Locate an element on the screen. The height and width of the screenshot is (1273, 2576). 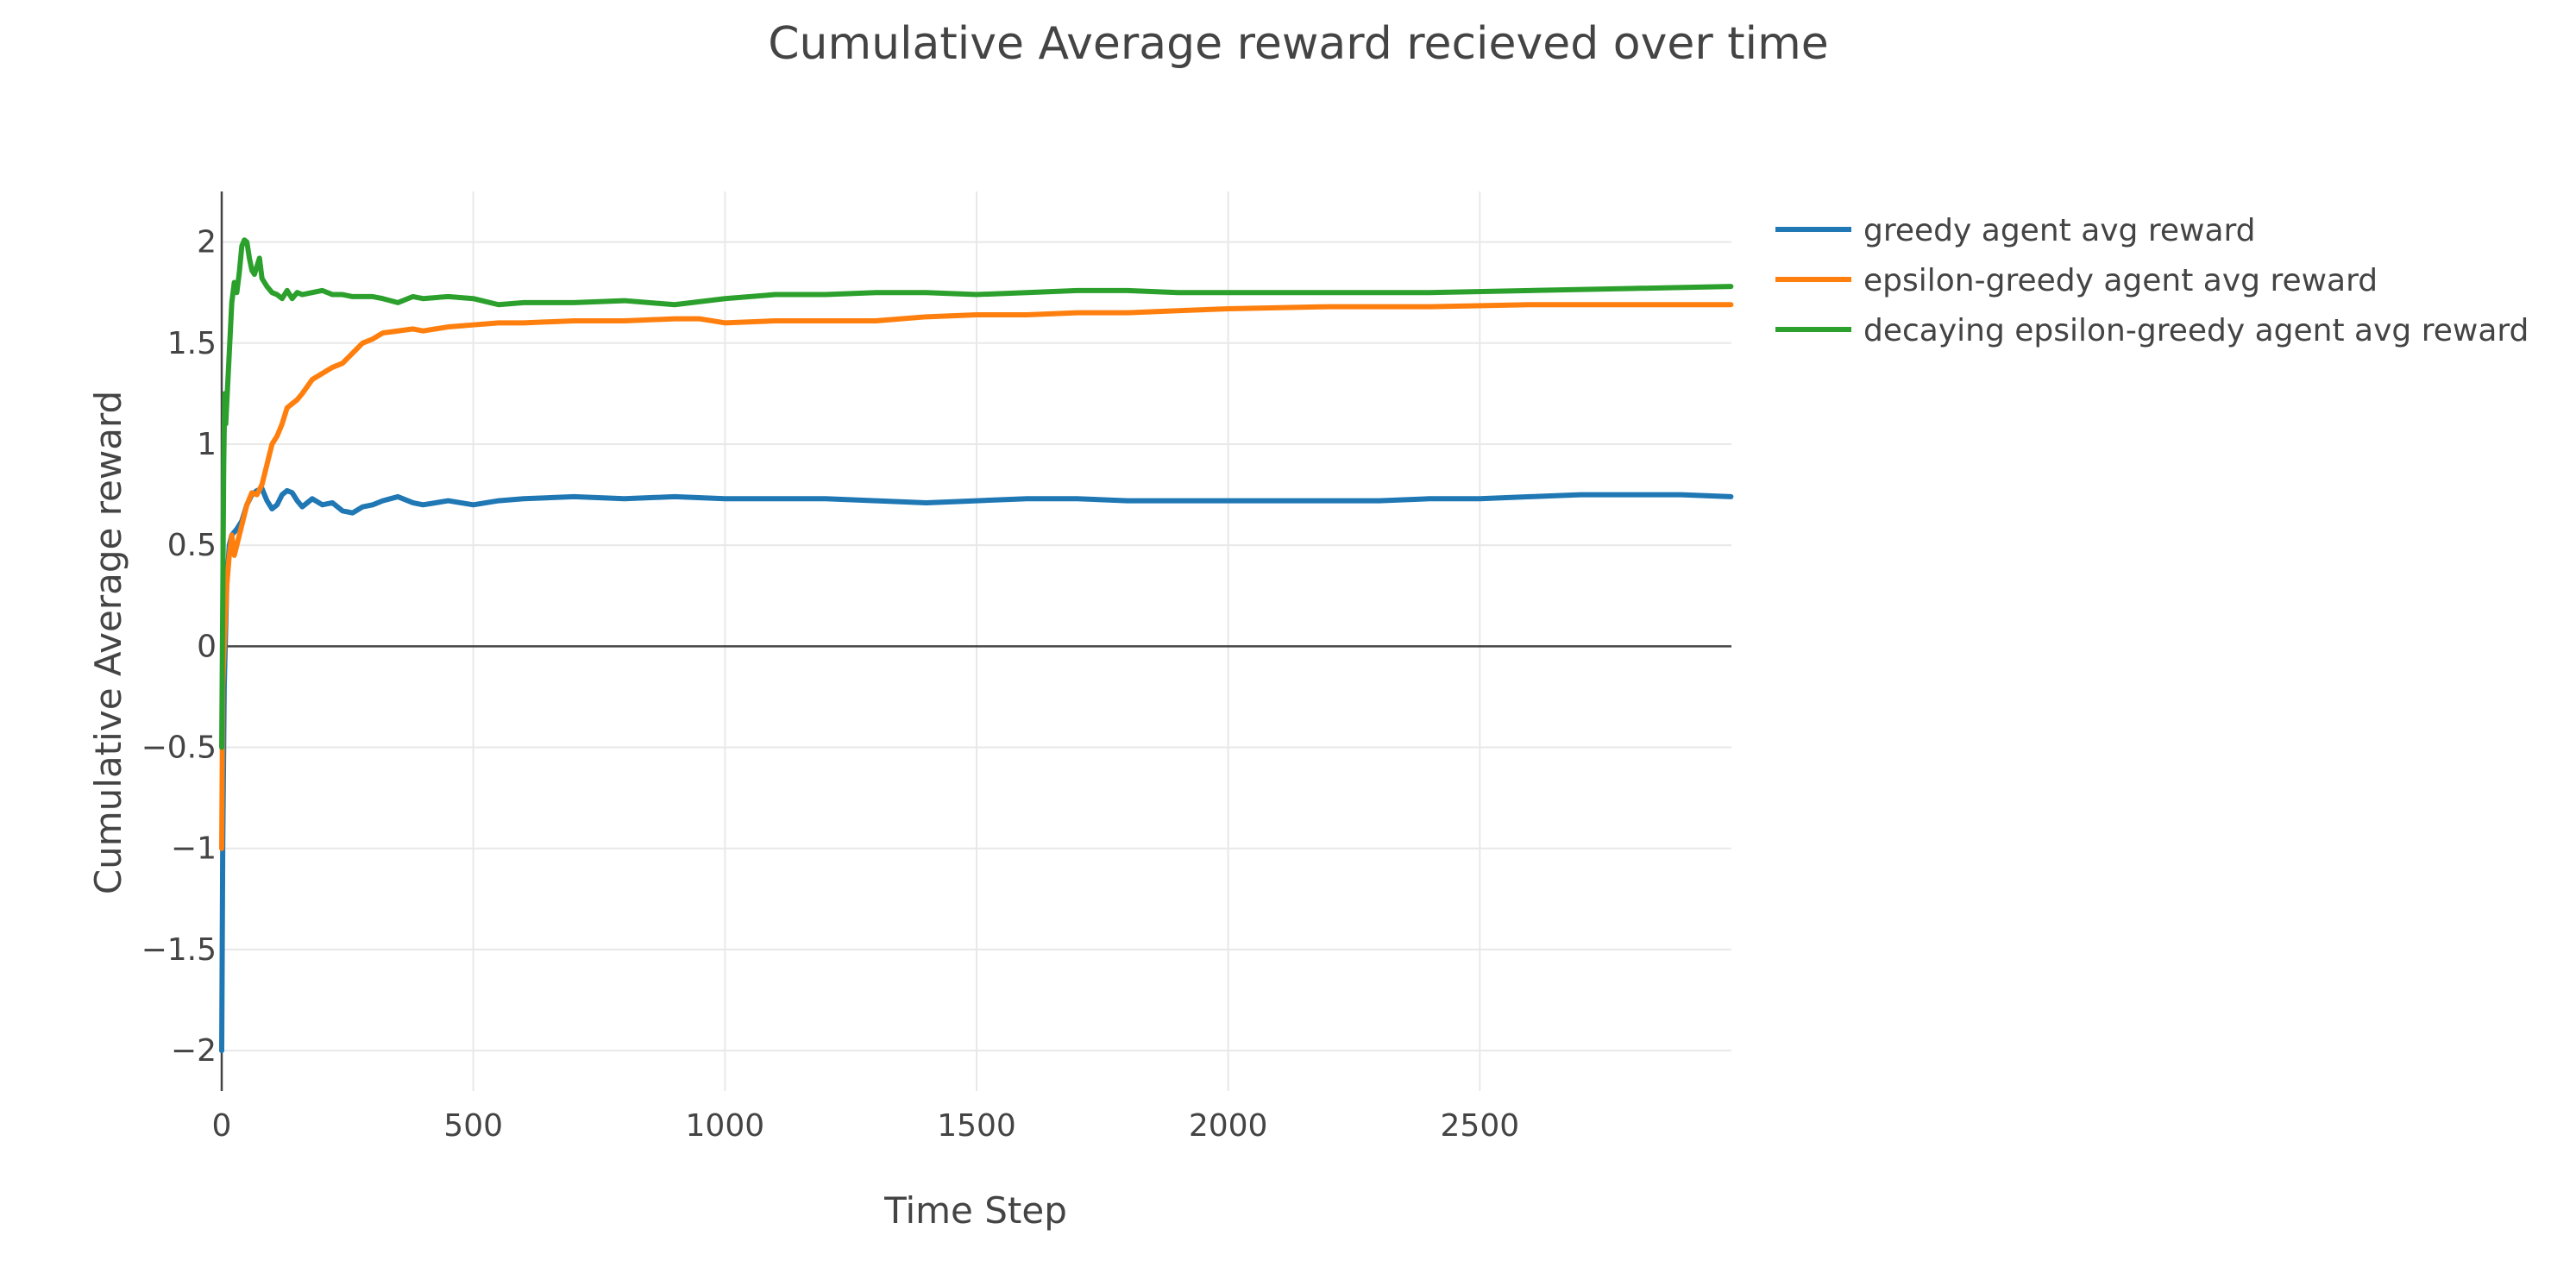
x-axis-title: Time Step is located at coordinates (975, 1210).